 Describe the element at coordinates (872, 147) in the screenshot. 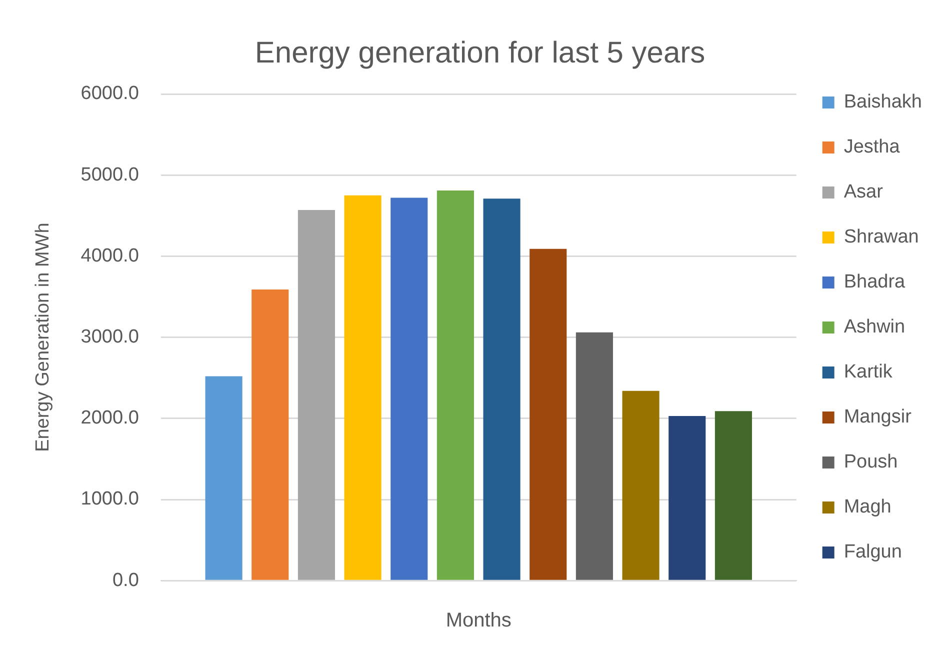

I see `legend-label: Jestha` at that location.